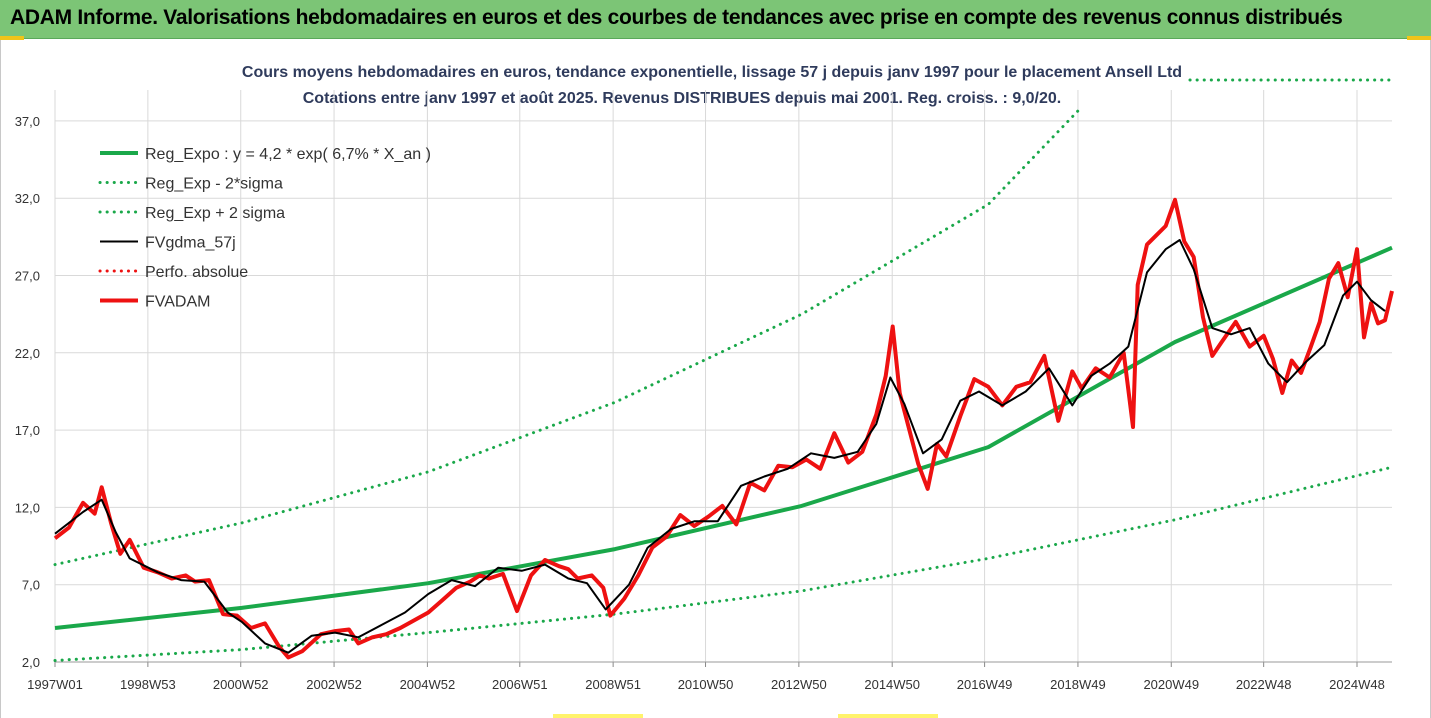 Image resolution: width=1431 pixels, height=718 pixels. I want to click on y-tick-label: 7,0, so click(31, 585).